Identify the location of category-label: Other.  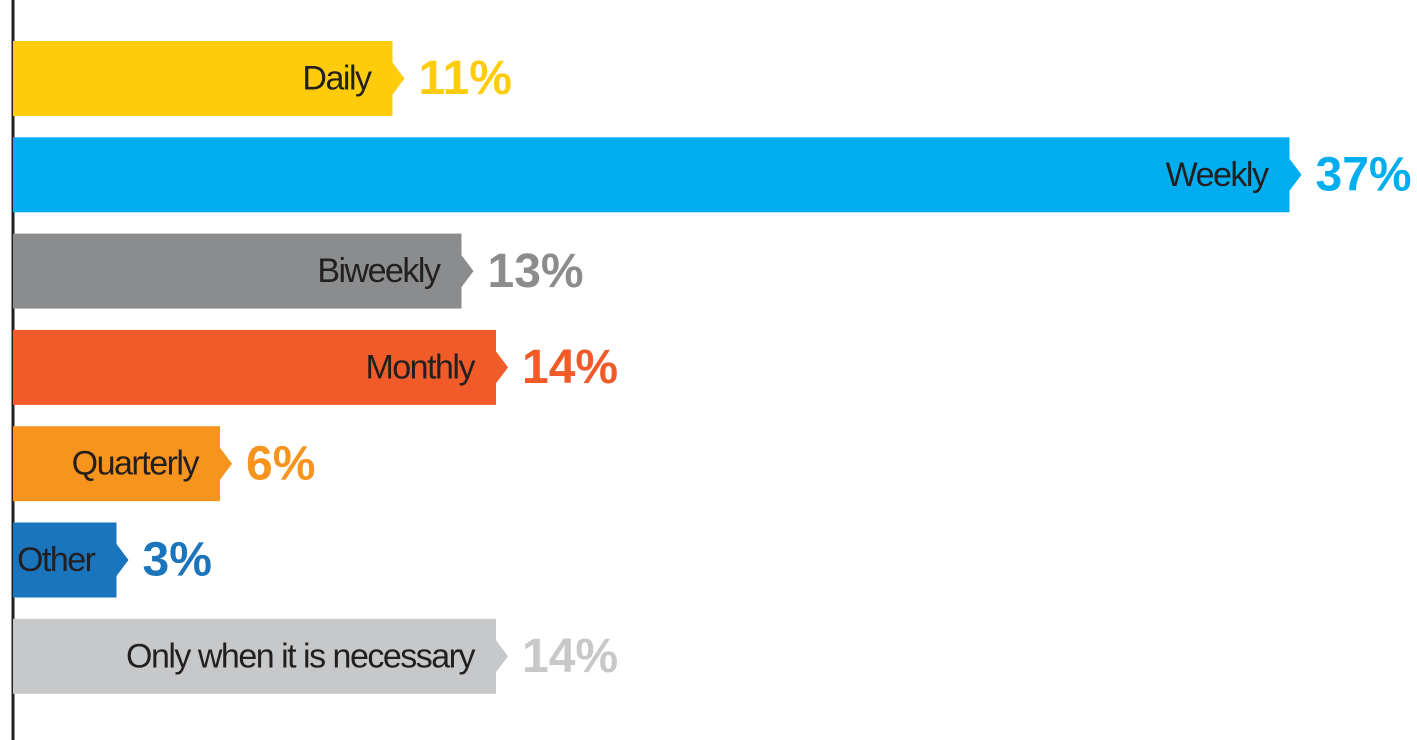
(56, 560).